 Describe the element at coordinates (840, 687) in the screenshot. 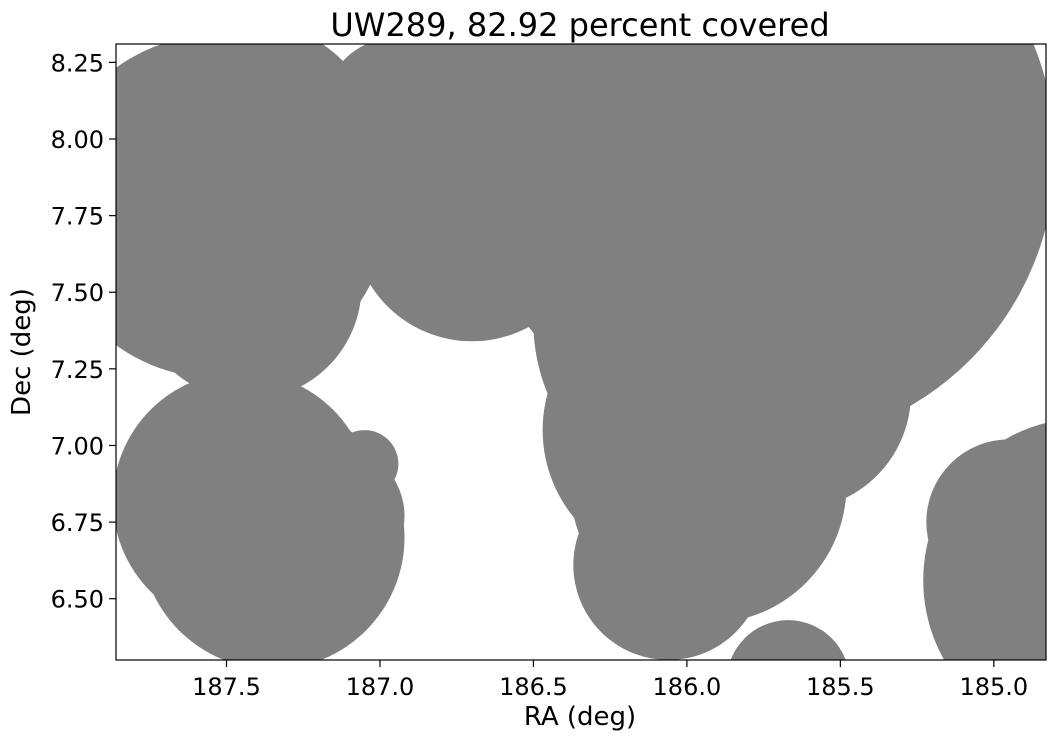

I see `x-tick-label: 185.5` at that location.